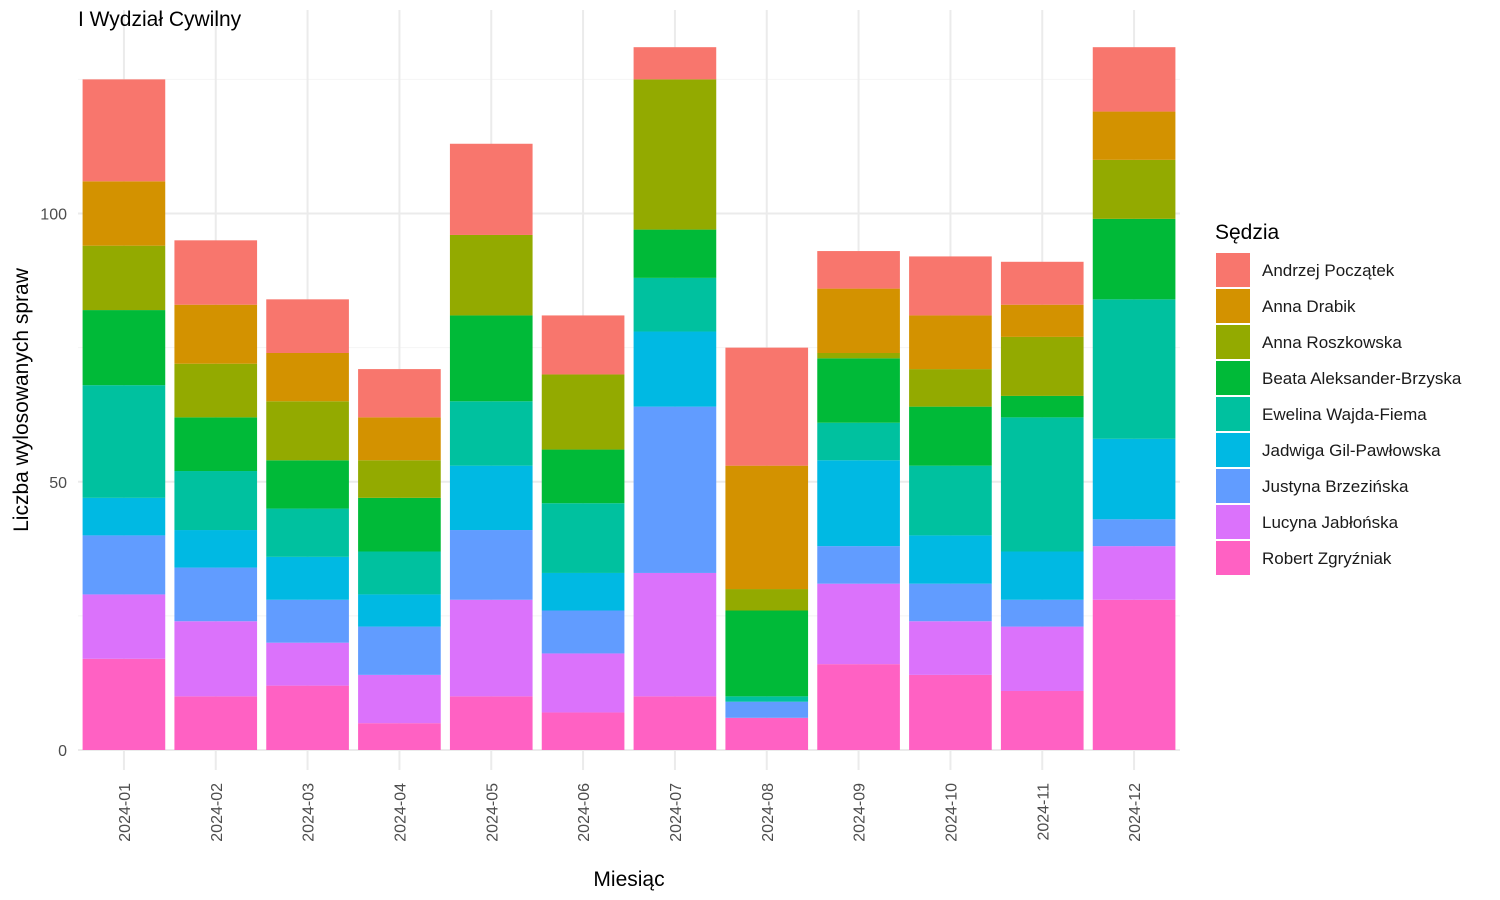 Image resolution: width=1500 pixels, height=900 pixels. What do you see at coordinates (217, 812) in the screenshot?
I see `x-tick-label: 2024-02` at bounding box center [217, 812].